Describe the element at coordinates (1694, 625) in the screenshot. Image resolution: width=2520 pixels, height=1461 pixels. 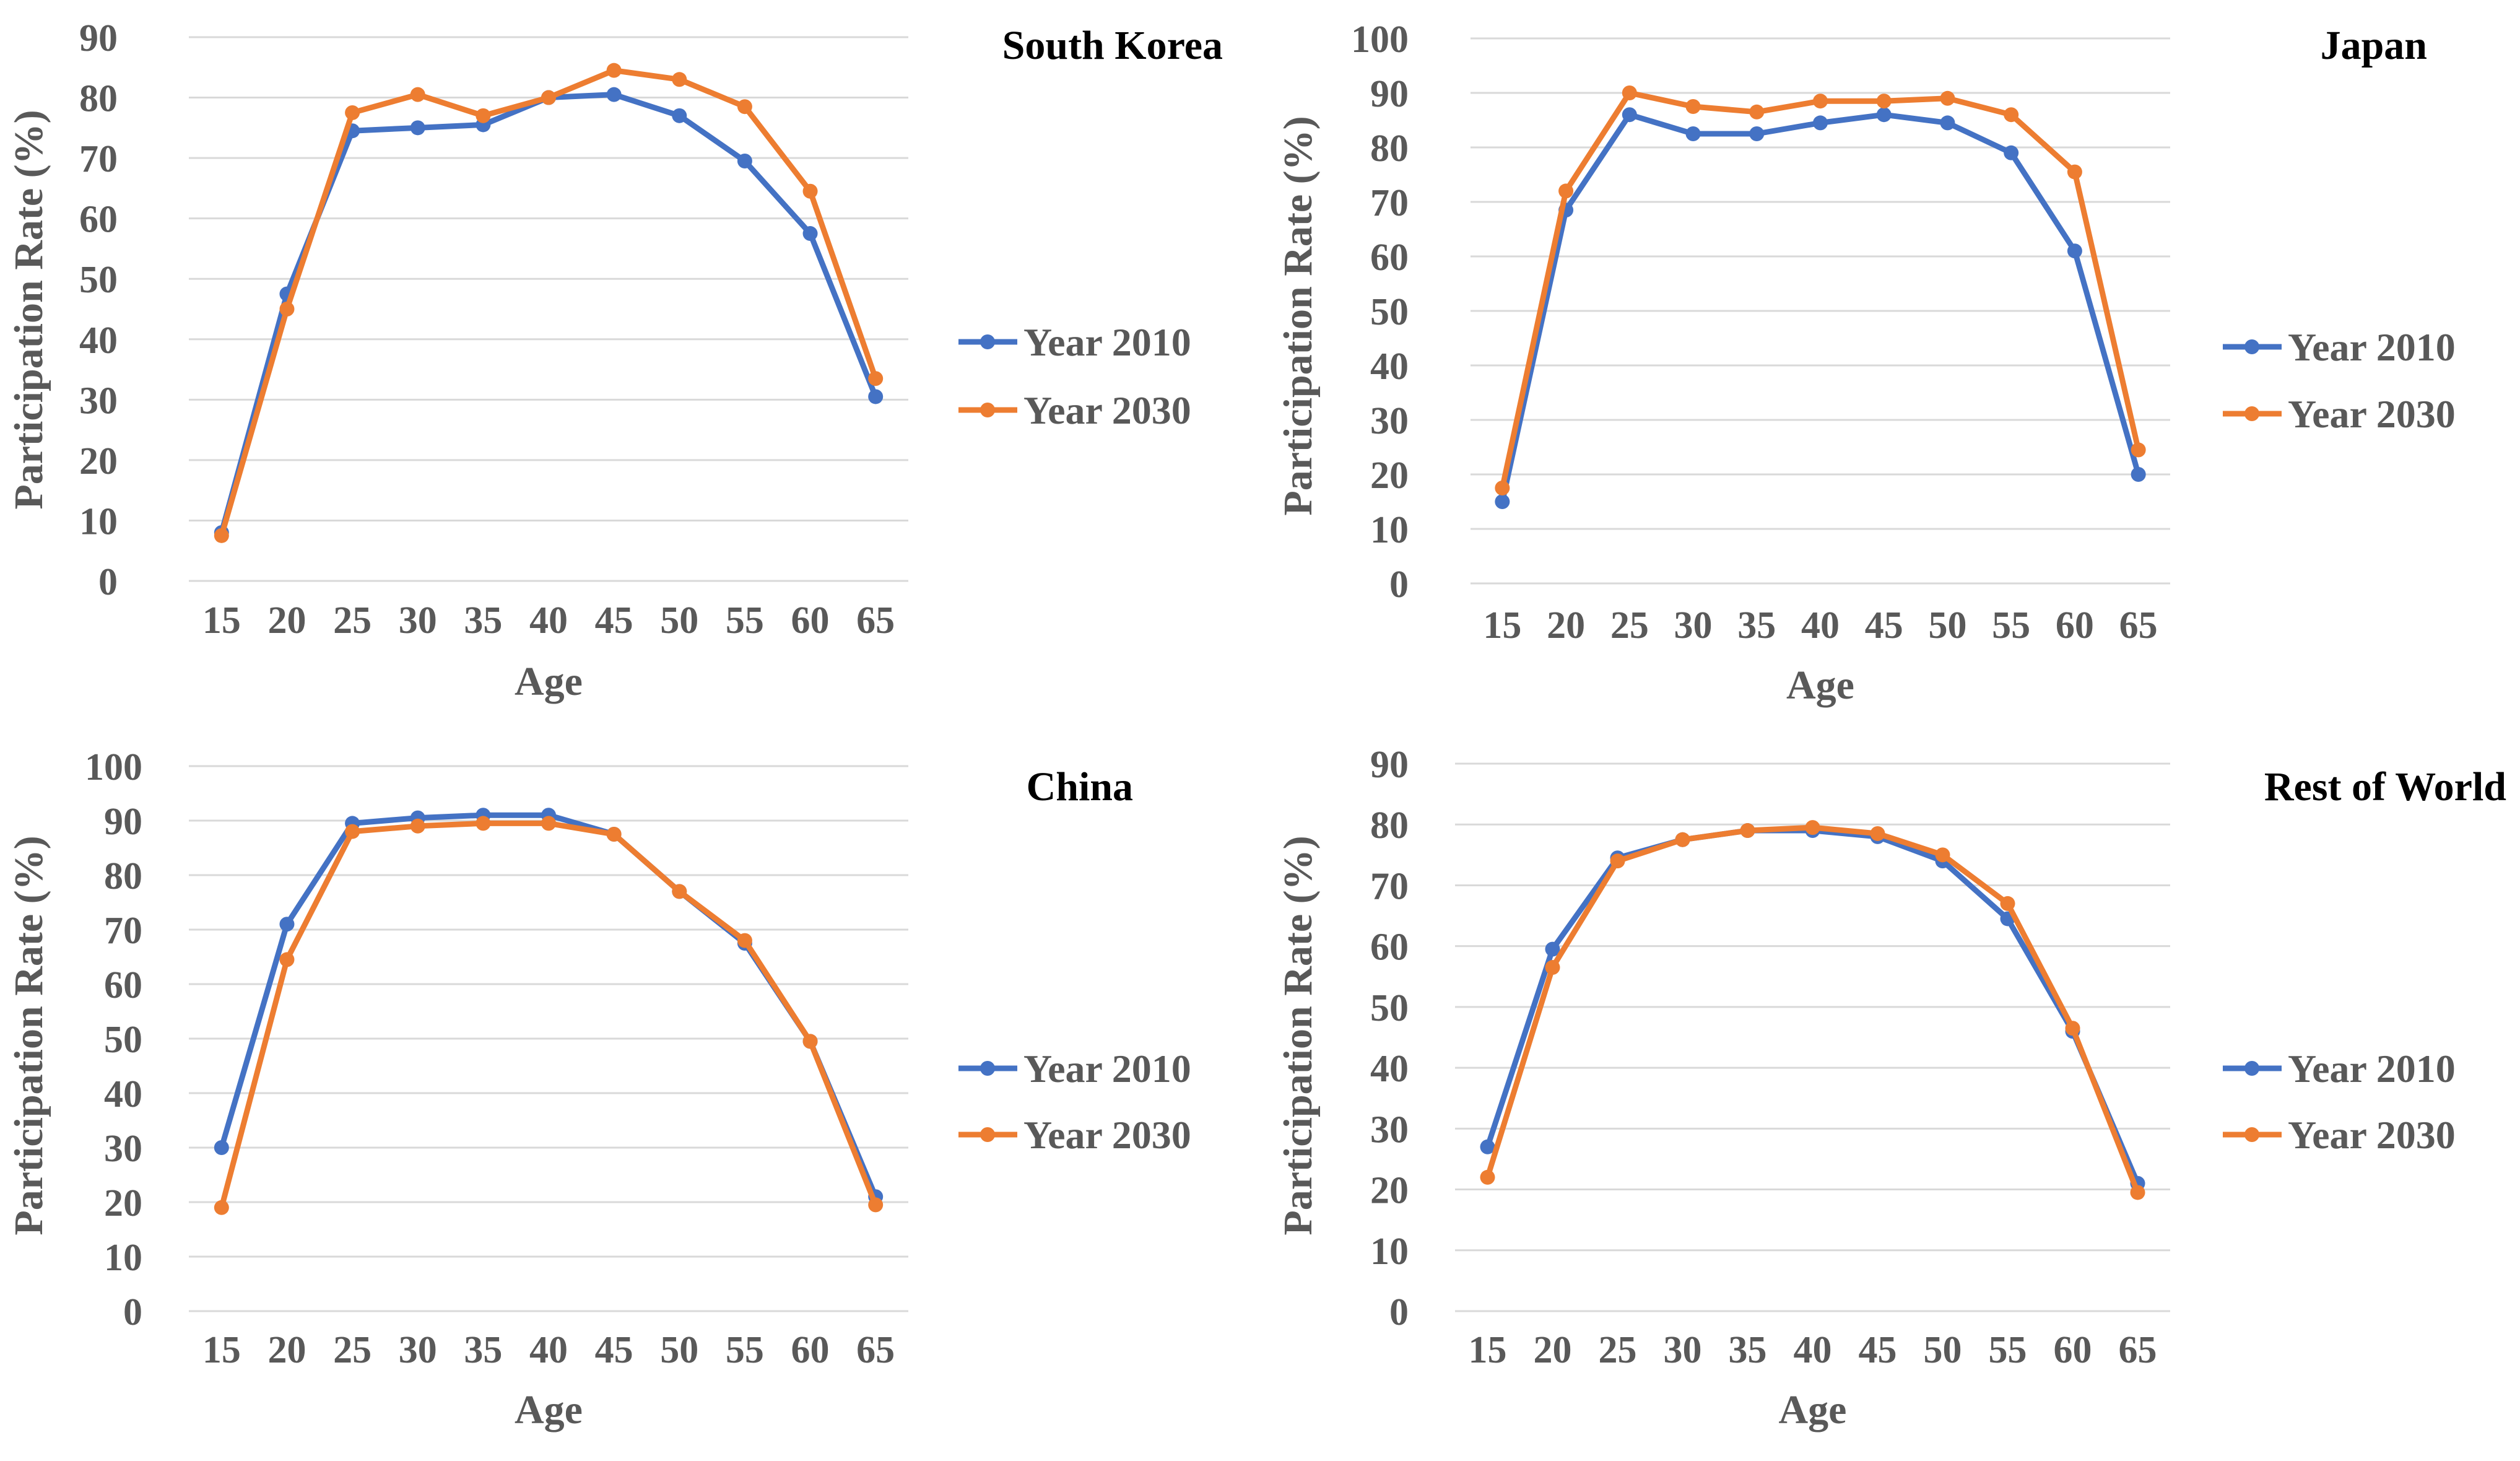
I see `x-tick-label: 30` at that location.